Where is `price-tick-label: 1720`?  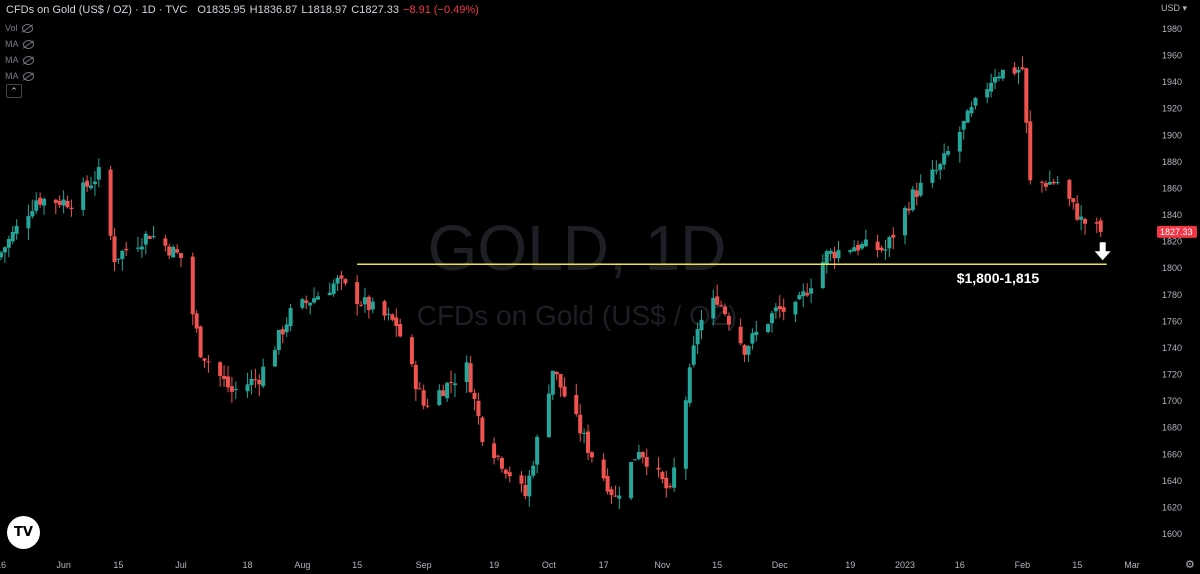
price-tick-label: 1720 is located at coordinates (1172, 375).